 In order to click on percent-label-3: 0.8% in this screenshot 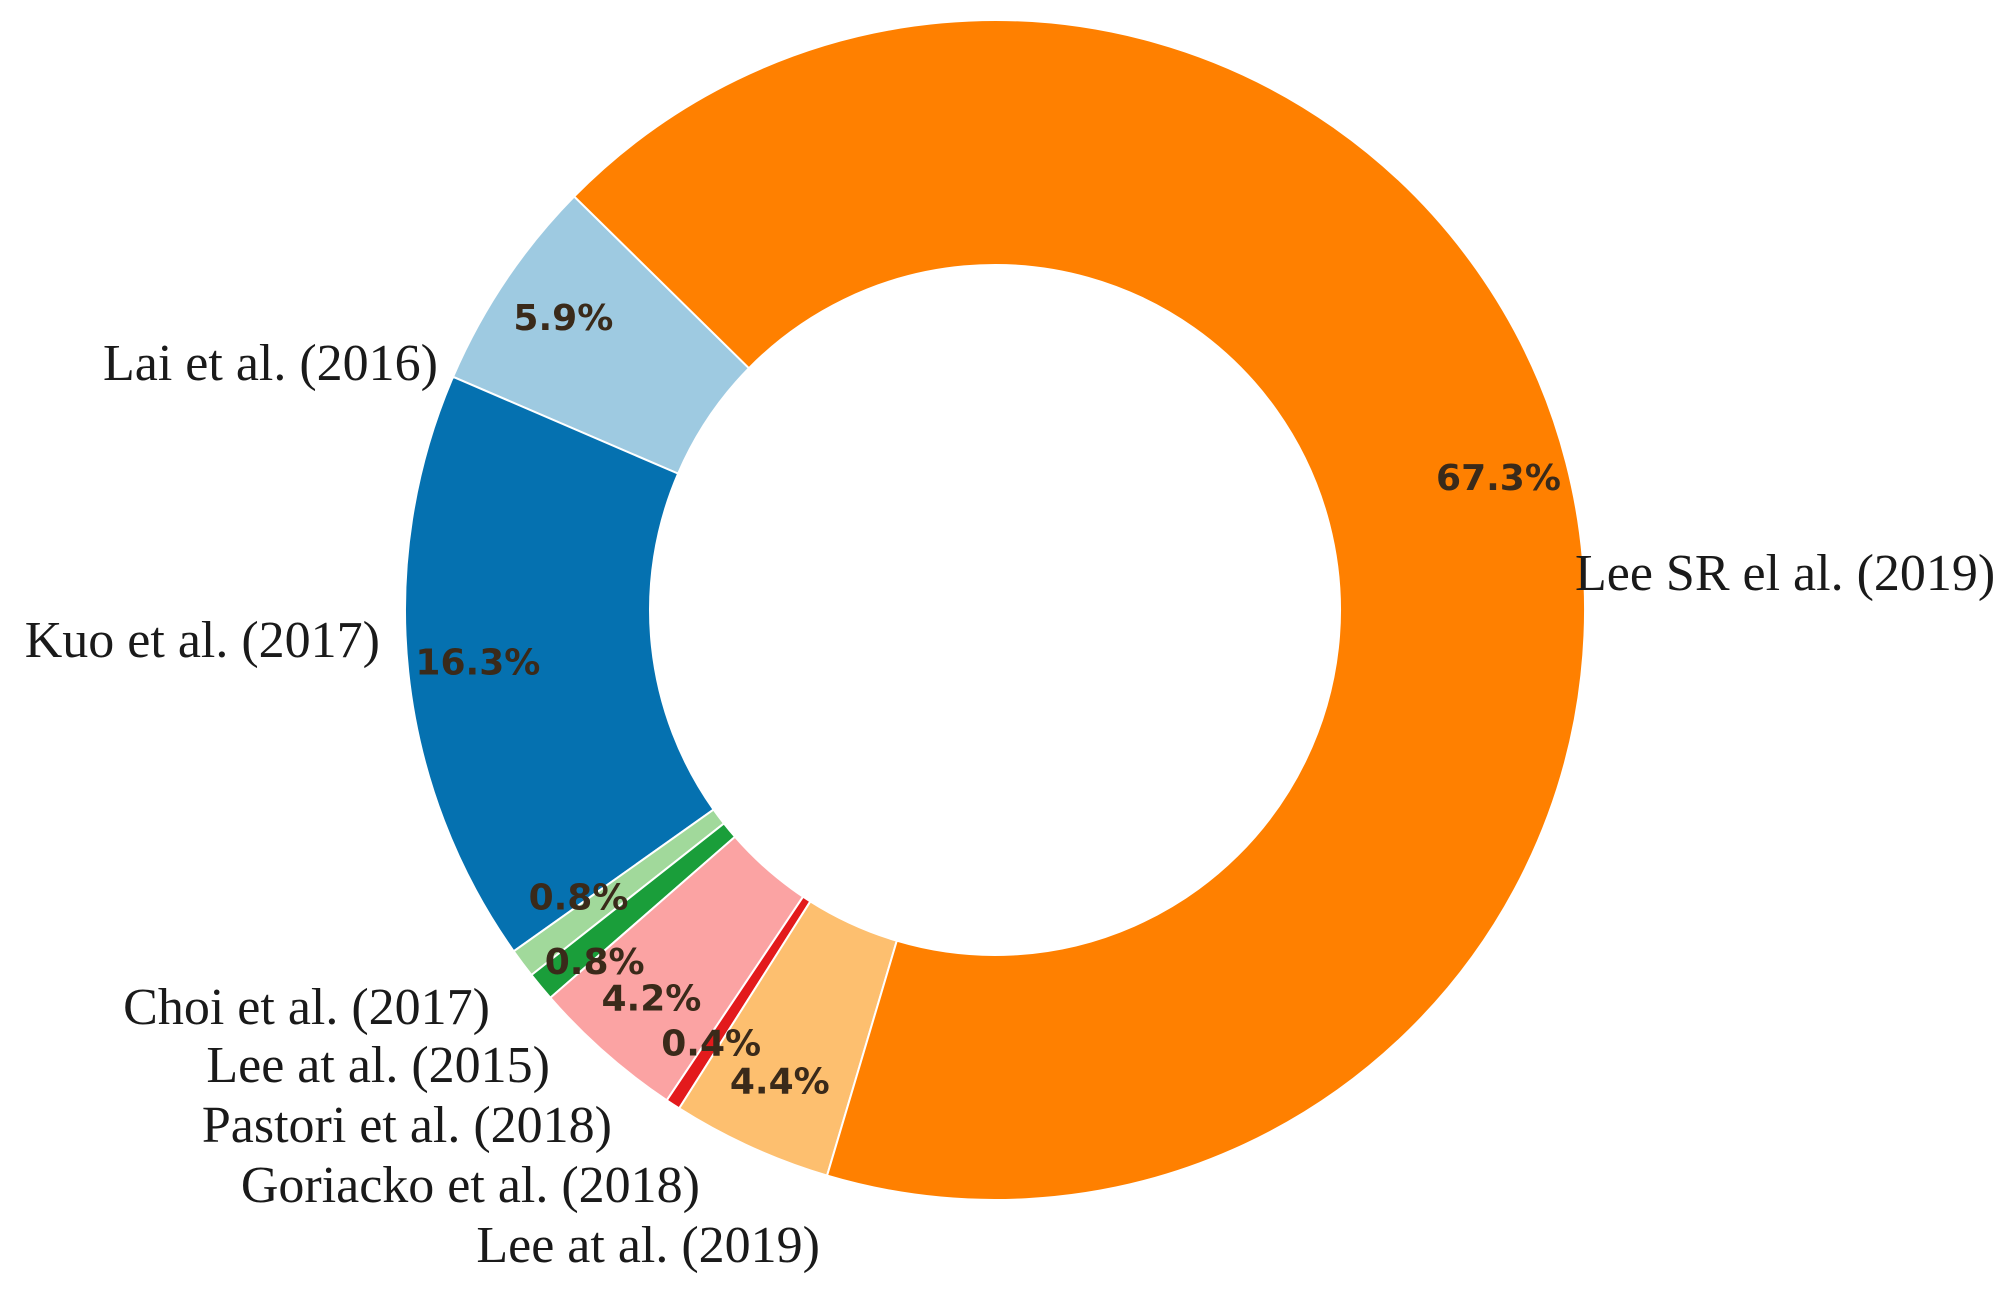, I will do `click(579, 897)`.